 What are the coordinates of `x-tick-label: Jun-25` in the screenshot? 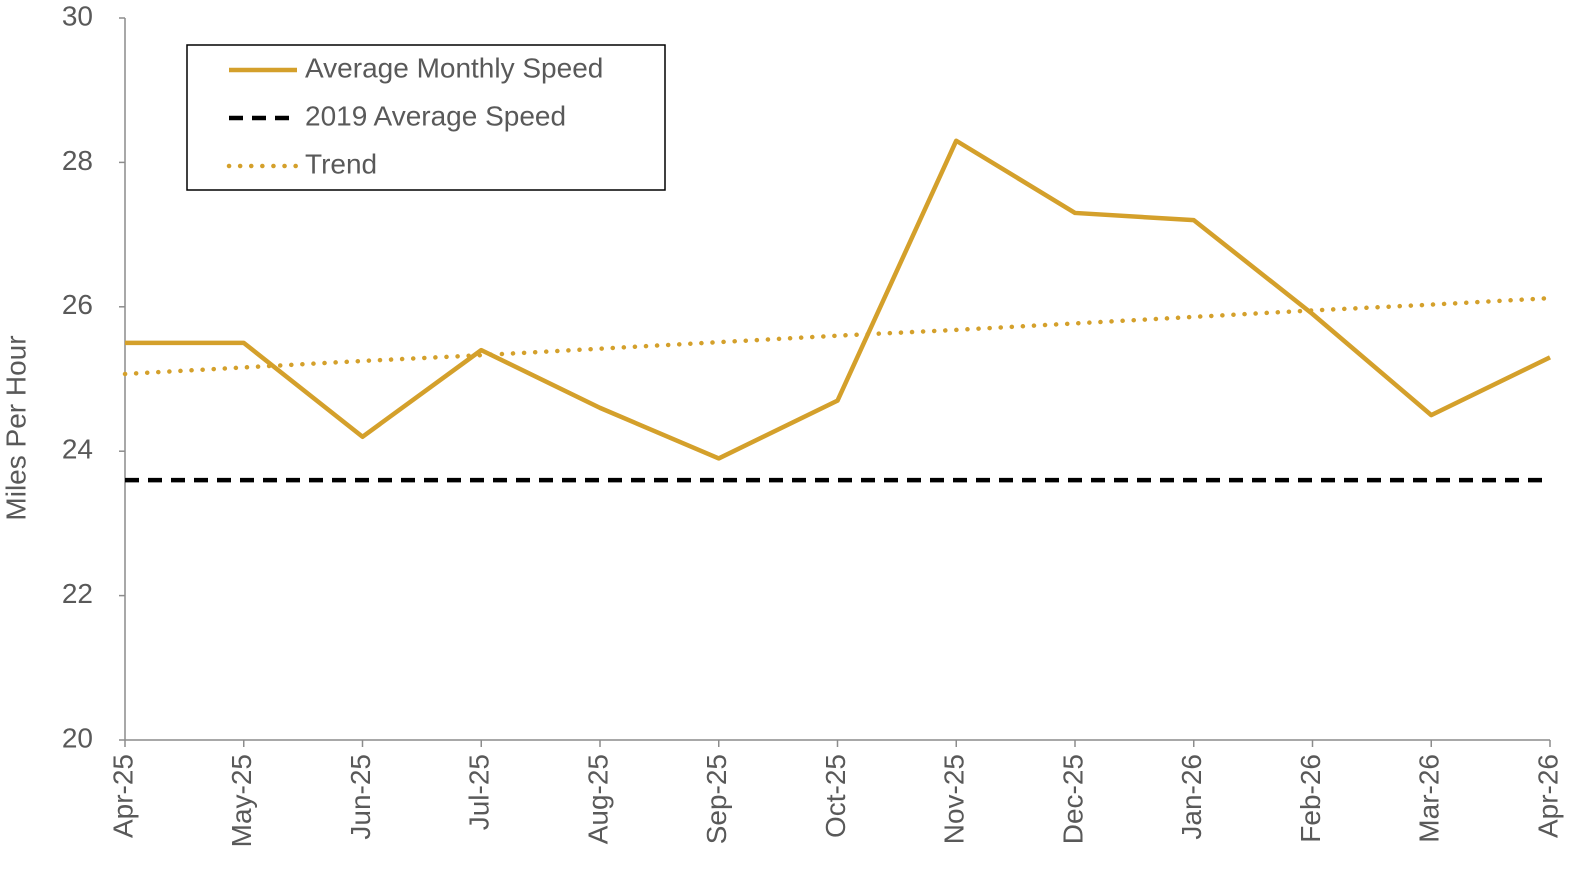 It's located at (360, 797).